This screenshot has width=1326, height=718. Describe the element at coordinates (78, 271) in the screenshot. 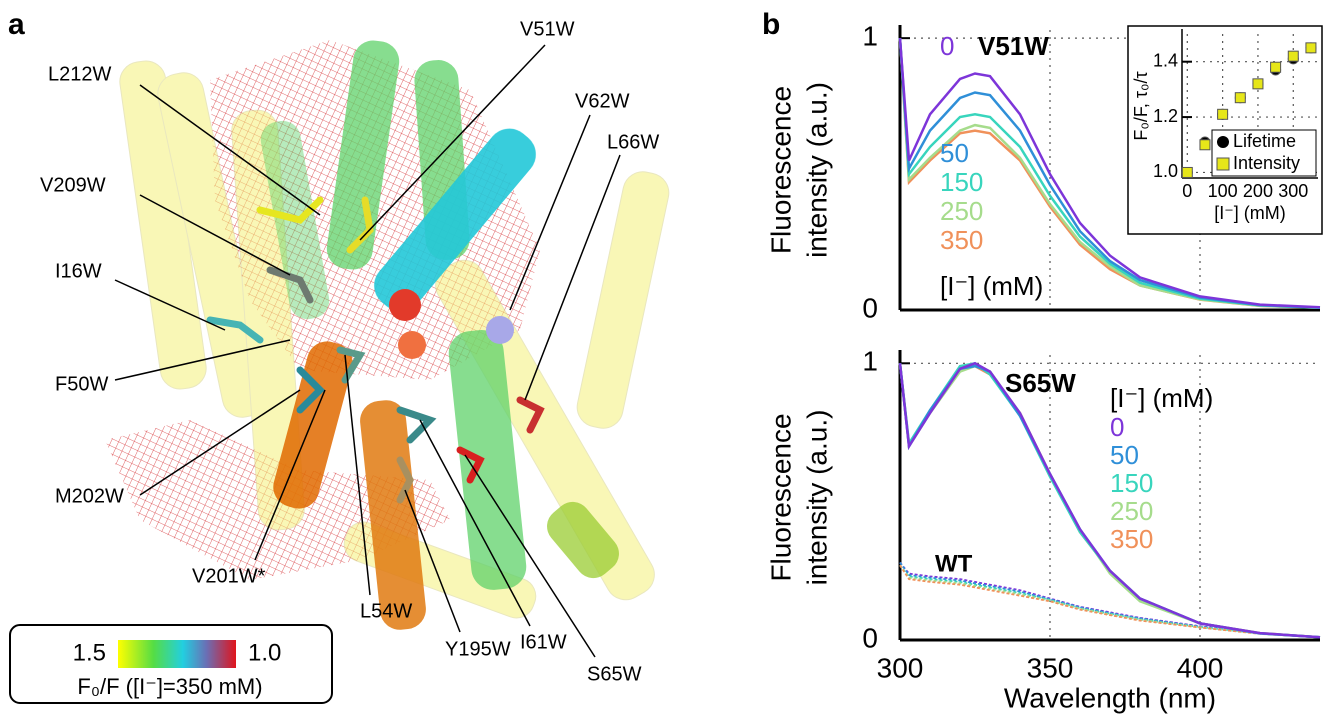

I see `residue-label: I16W` at that location.